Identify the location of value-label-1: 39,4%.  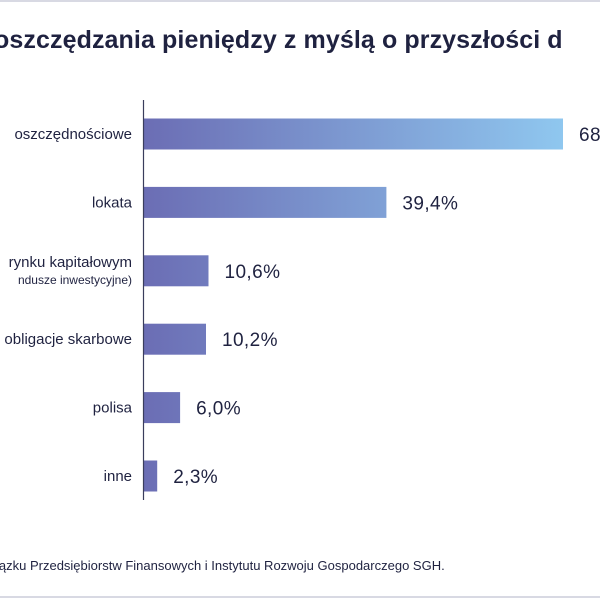
(430, 203).